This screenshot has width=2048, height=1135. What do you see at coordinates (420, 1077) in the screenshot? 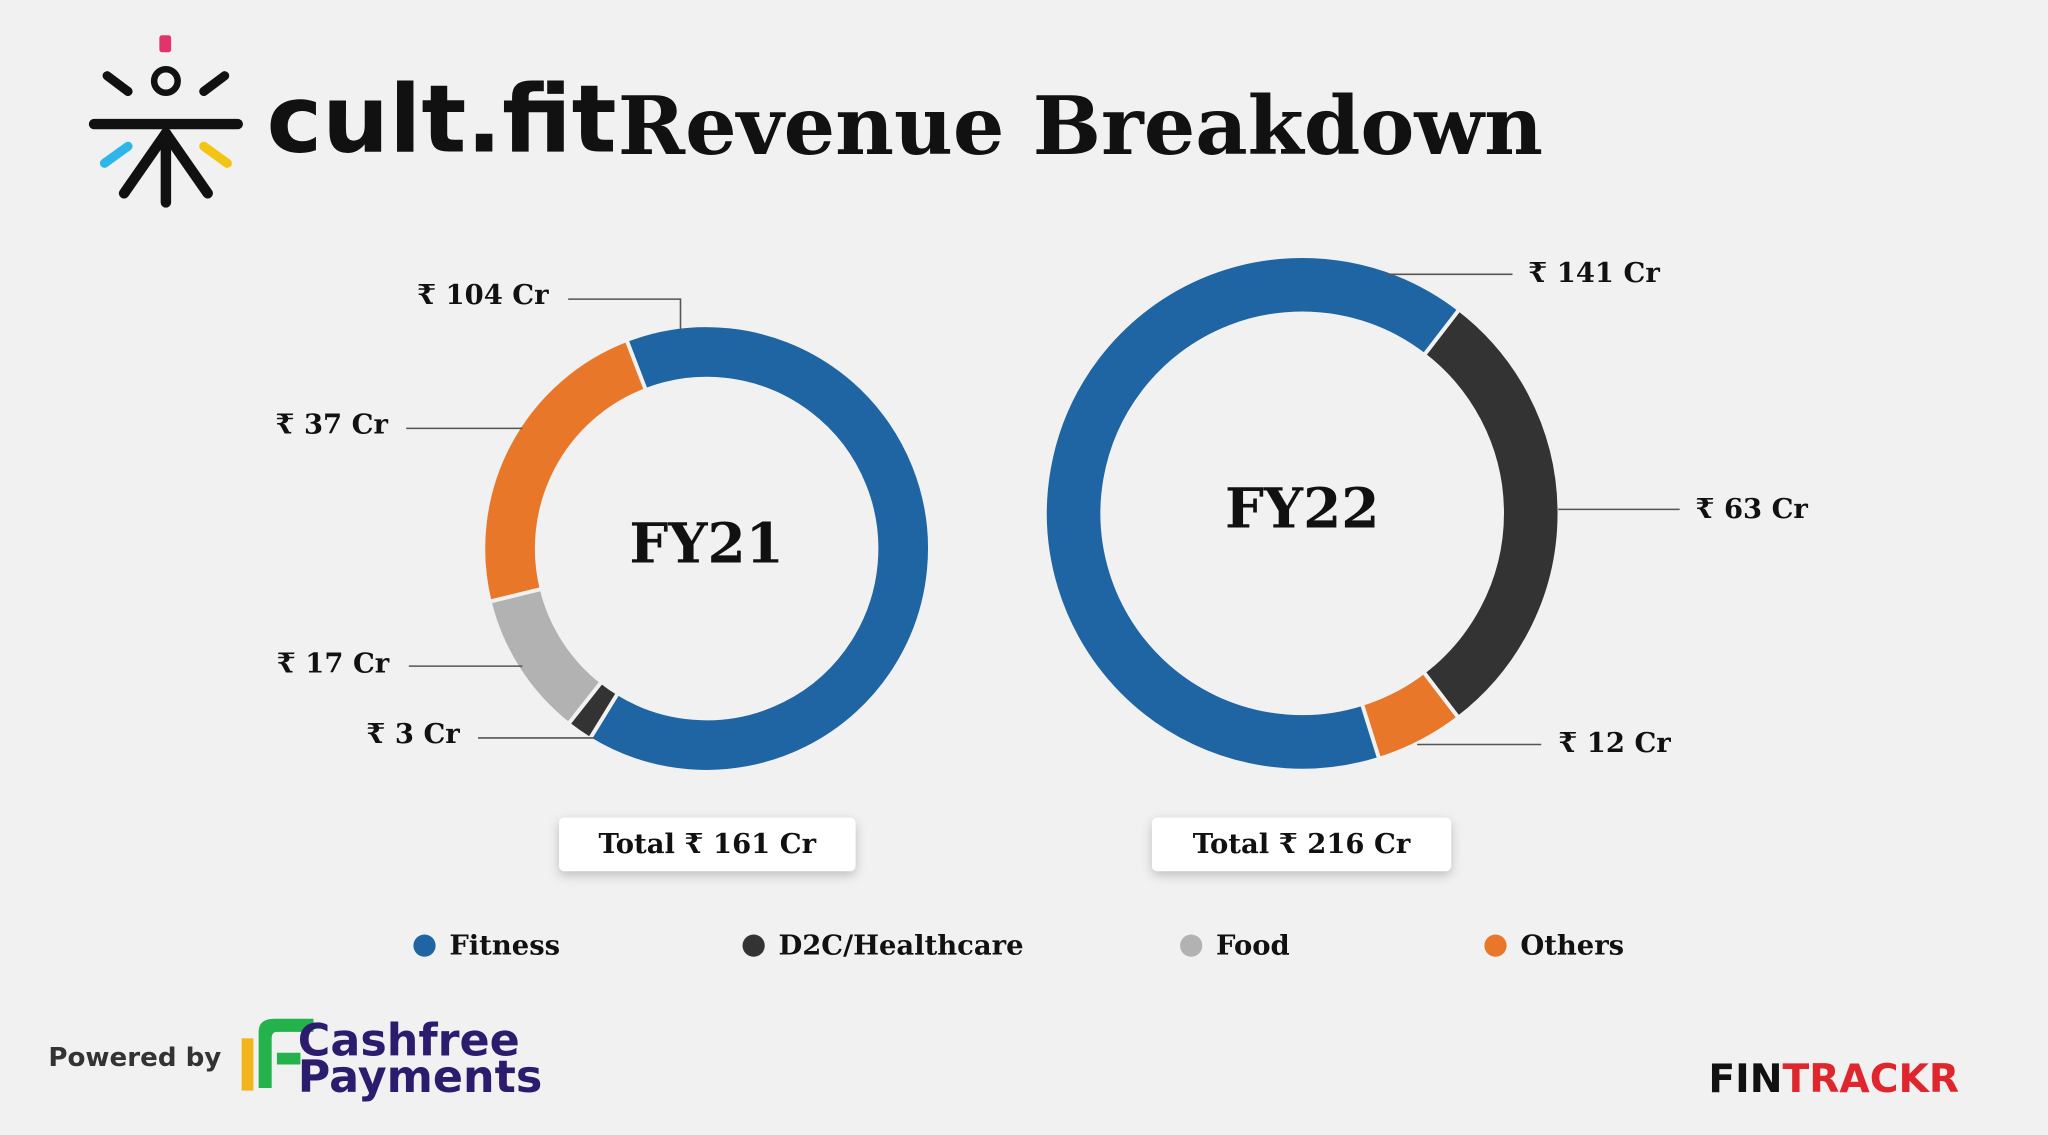
I see `partner-name: Payments` at bounding box center [420, 1077].